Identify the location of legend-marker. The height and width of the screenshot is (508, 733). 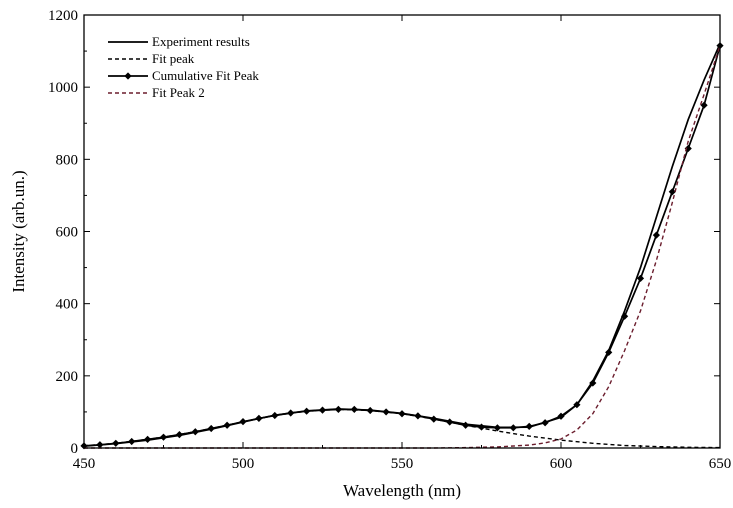
(128, 76).